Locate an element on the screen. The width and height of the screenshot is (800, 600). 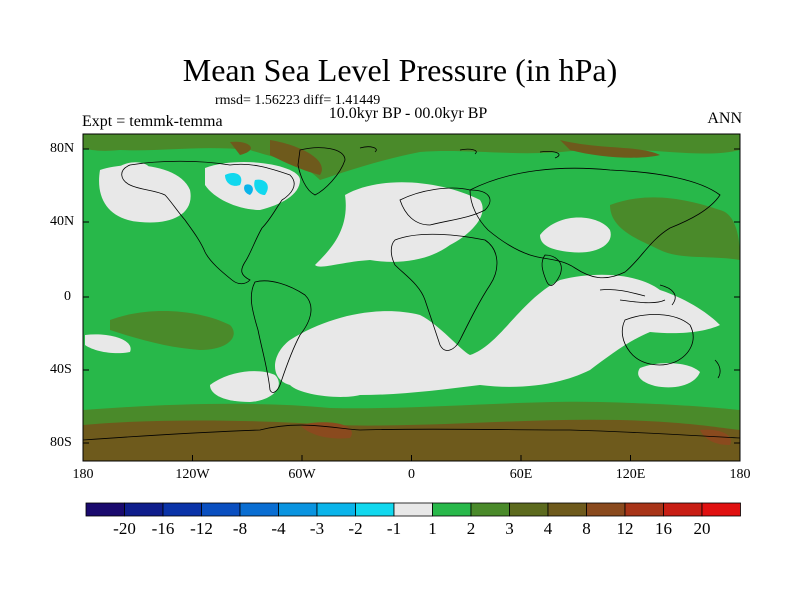
field-arctic-brown is located at coordinates (445, 157).